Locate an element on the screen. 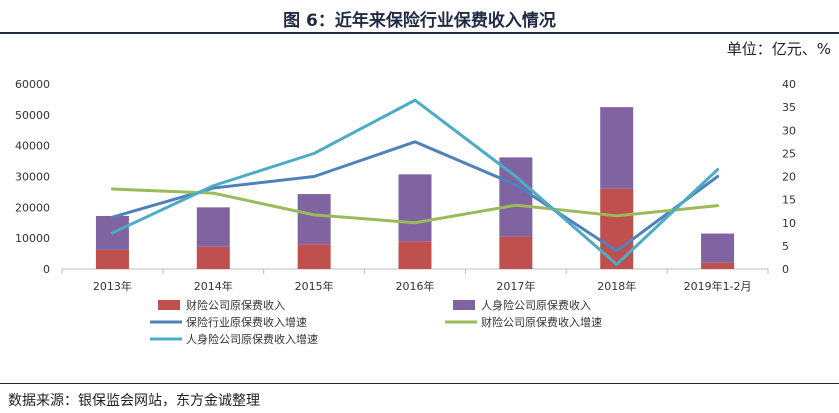  legend-life-bar-label: 人身险公司原保费收入 is located at coordinates (536, 305).